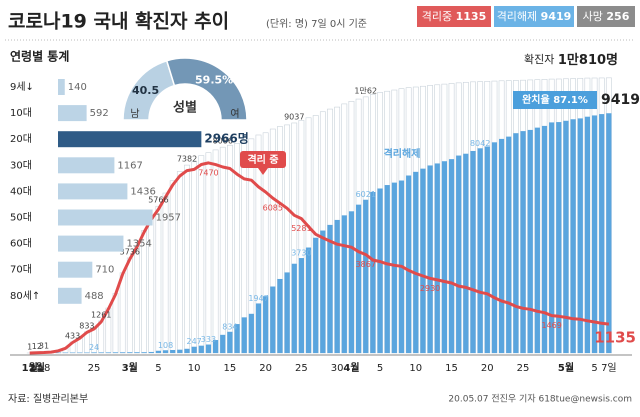 The width and height of the screenshot is (640, 417). Describe the element at coordinates (226, 139) in the screenshot. I see `age-value: 2966명` at that location.